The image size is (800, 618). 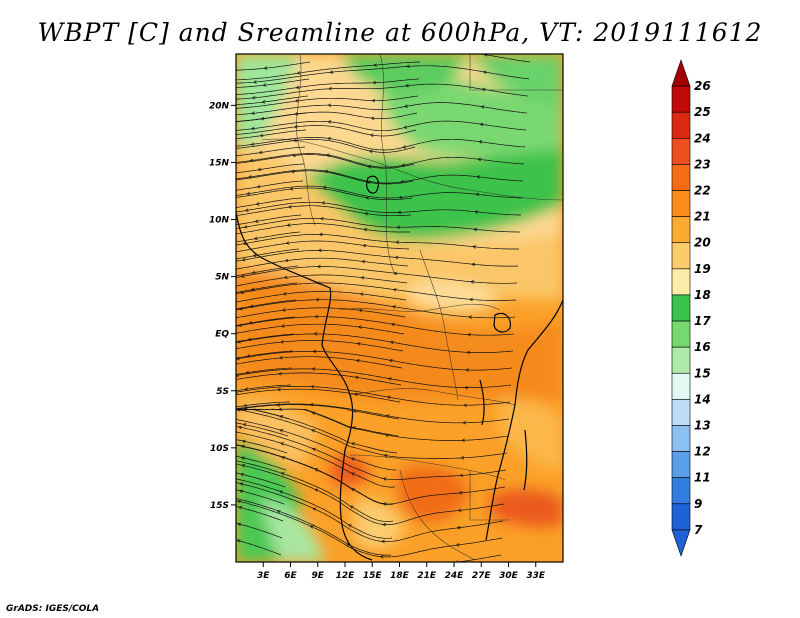 What do you see at coordinates (318, 576) in the screenshot?
I see `lon-tick-label: 9E` at bounding box center [318, 576].